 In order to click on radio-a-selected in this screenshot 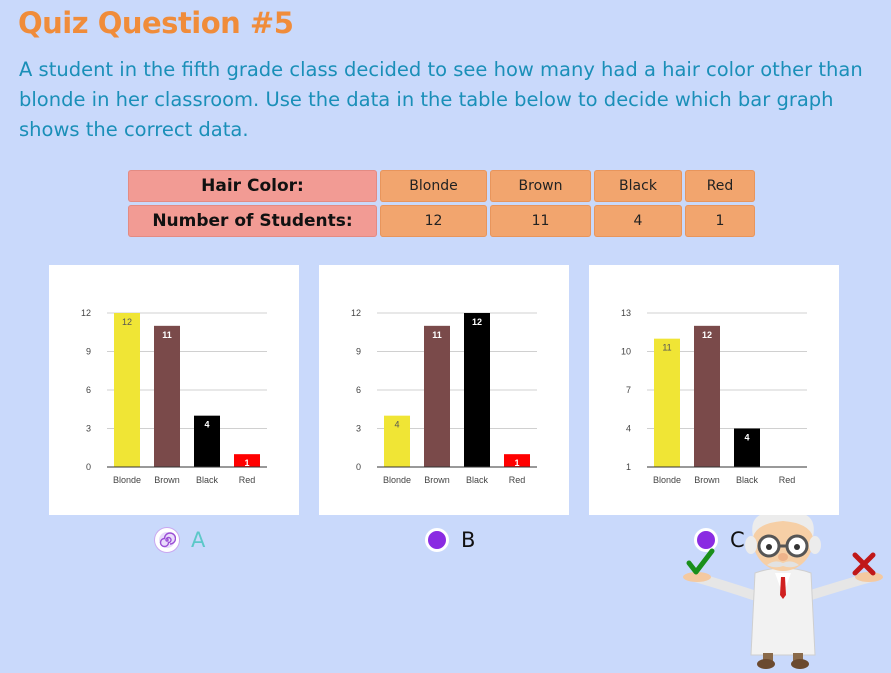, I will do `click(167, 540)`.